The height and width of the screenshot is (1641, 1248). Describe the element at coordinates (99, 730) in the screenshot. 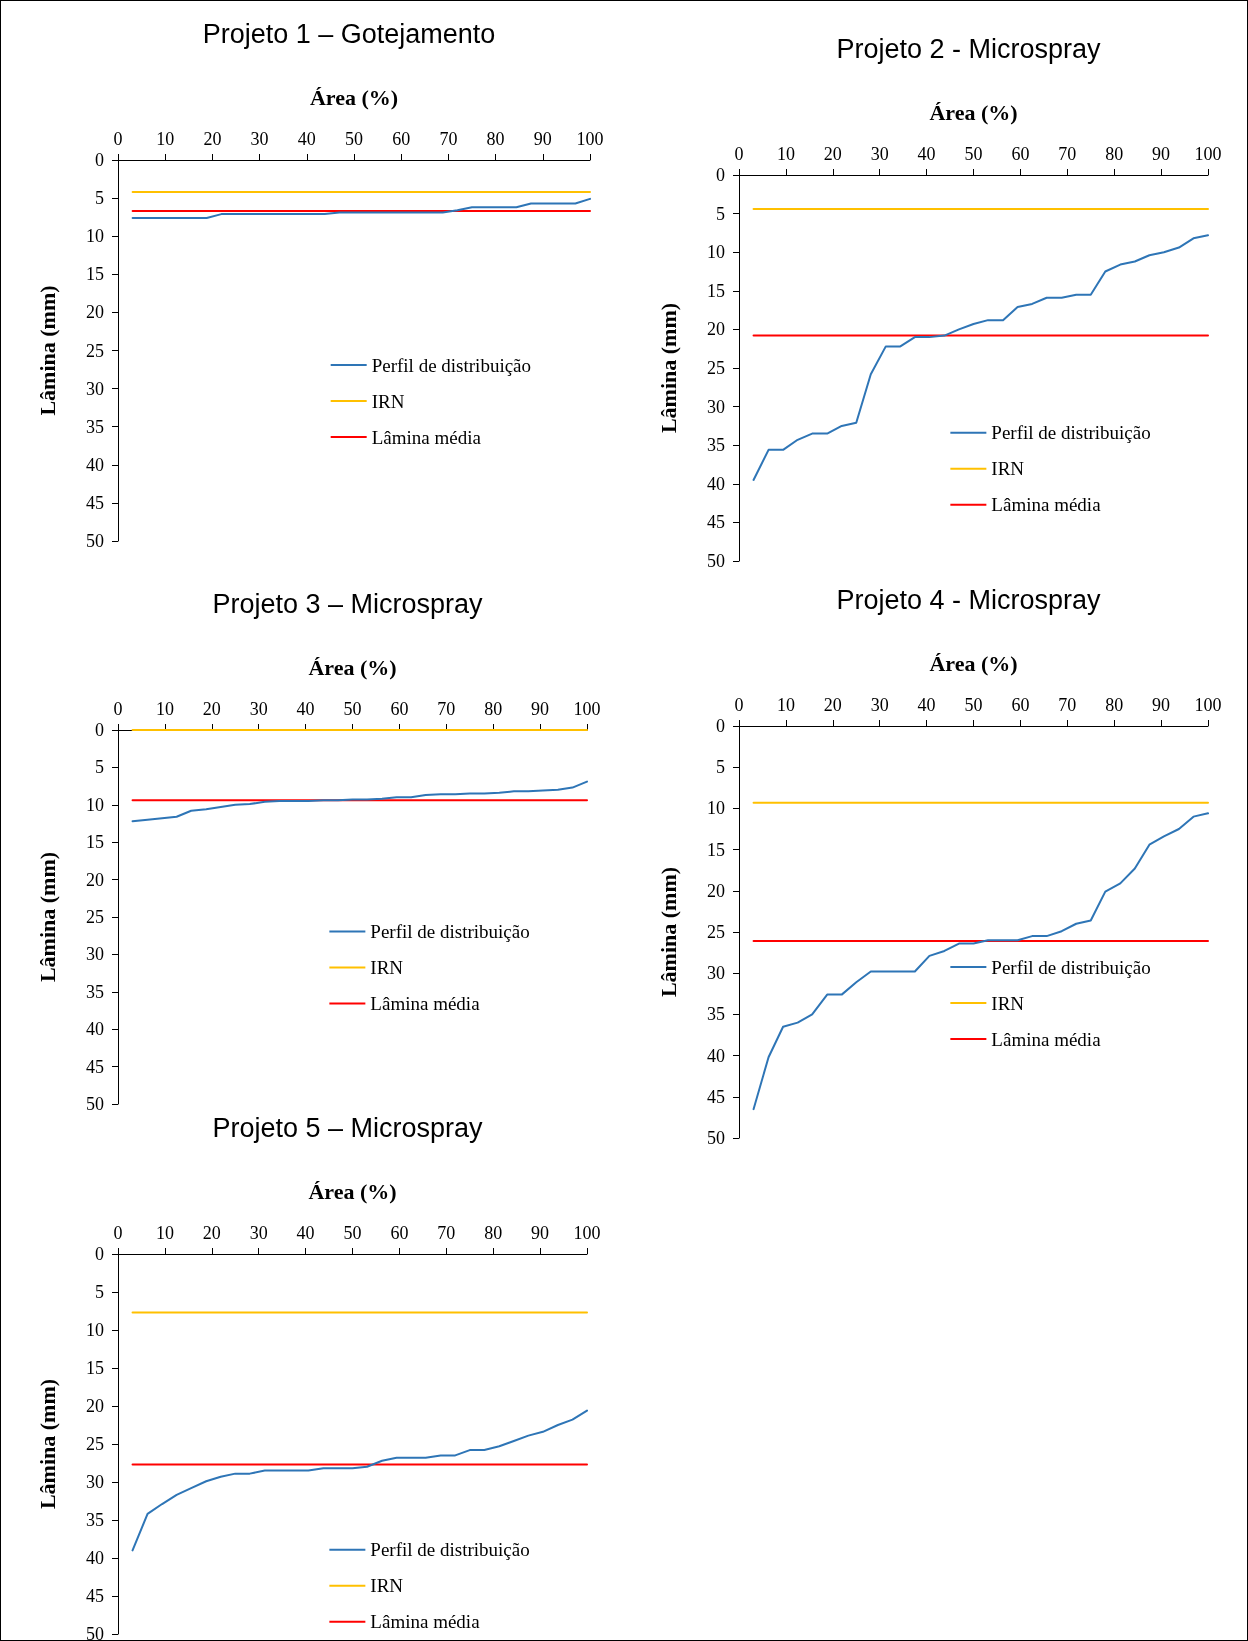

I see `y-tick-label: 0` at that location.